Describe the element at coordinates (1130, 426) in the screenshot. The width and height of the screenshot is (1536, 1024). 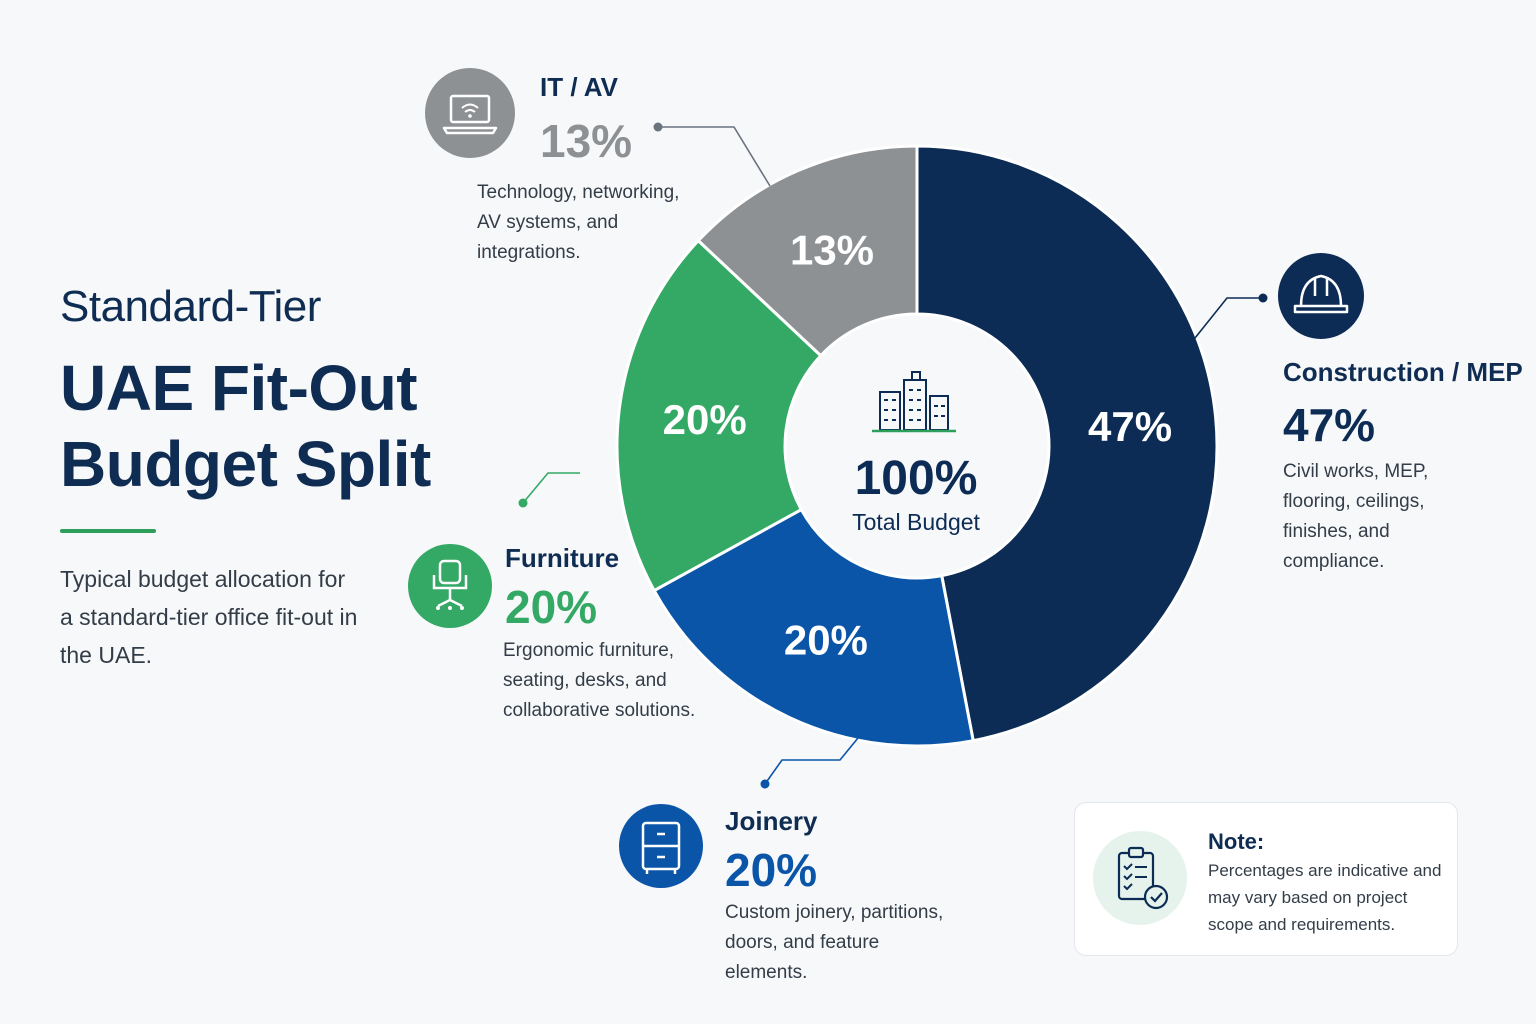
I see `donut-slice-label-construction: 47%` at that location.